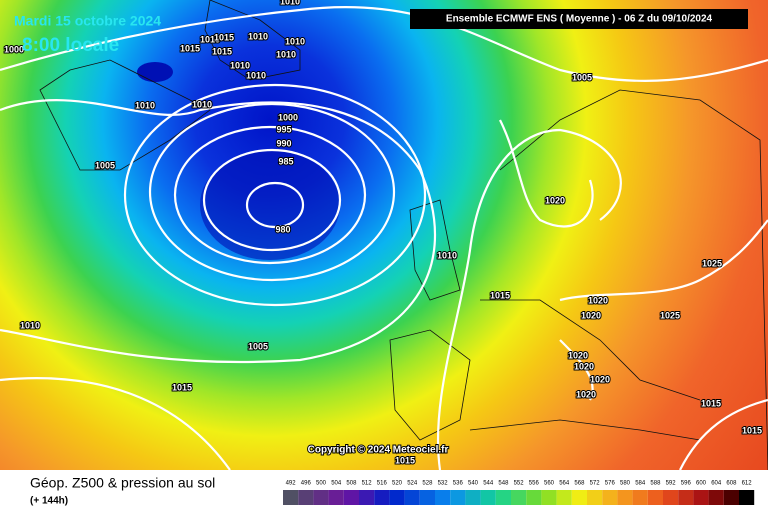 Image resolution: width=768 pixels, height=512 pixels. Describe the element at coordinates (701, 484) in the screenshot. I see `colorbar-label: 600` at that location.